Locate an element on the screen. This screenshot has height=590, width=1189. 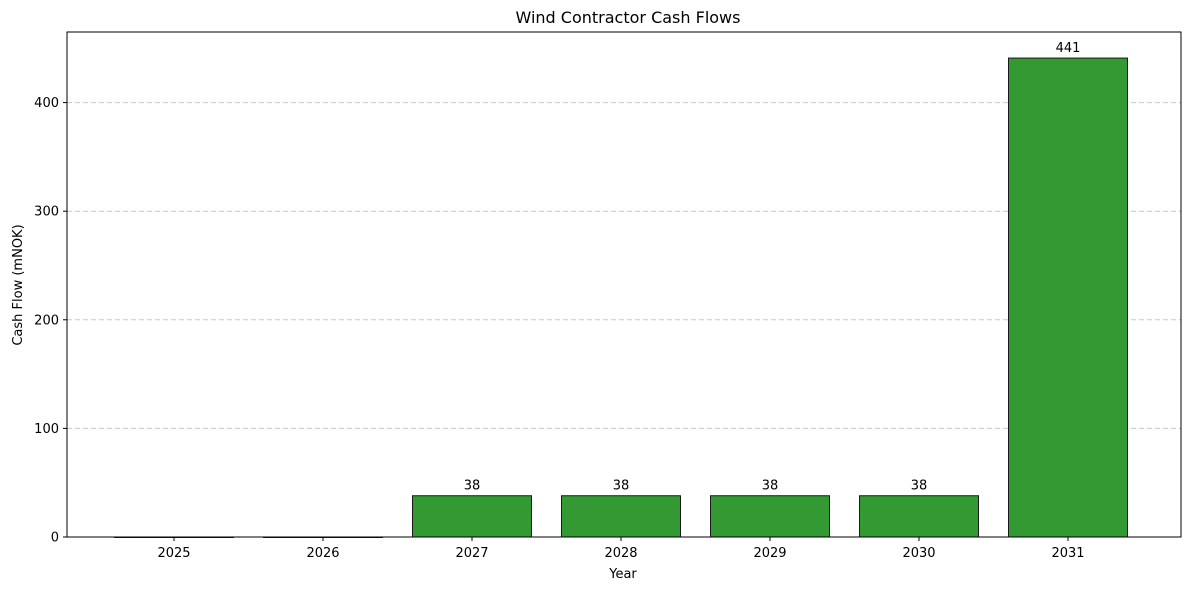
x-tick-label: 2027 is located at coordinates (471, 553).